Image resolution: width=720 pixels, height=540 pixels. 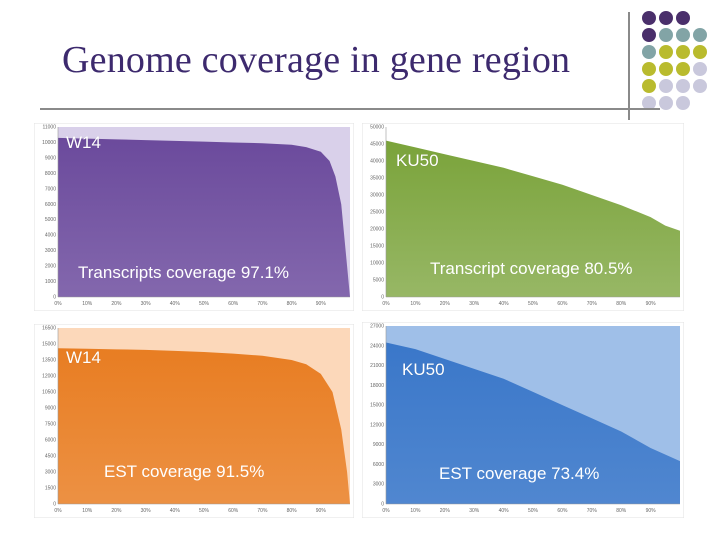 I want to click on y-tick-label: 30000, so click(x=377, y=196).